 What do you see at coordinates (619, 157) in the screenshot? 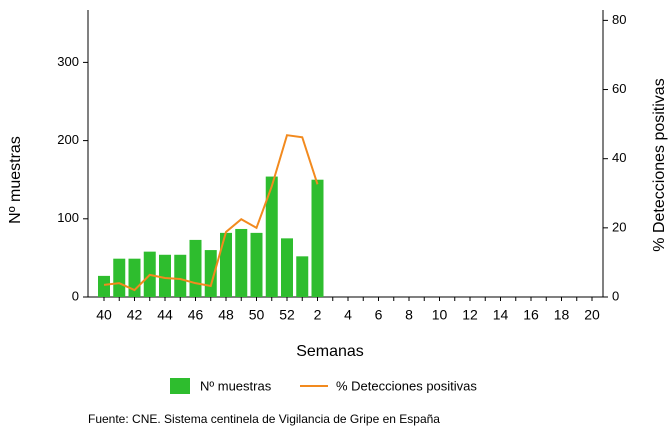
I see `y2-tick-label: 40` at bounding box center [619, 157].